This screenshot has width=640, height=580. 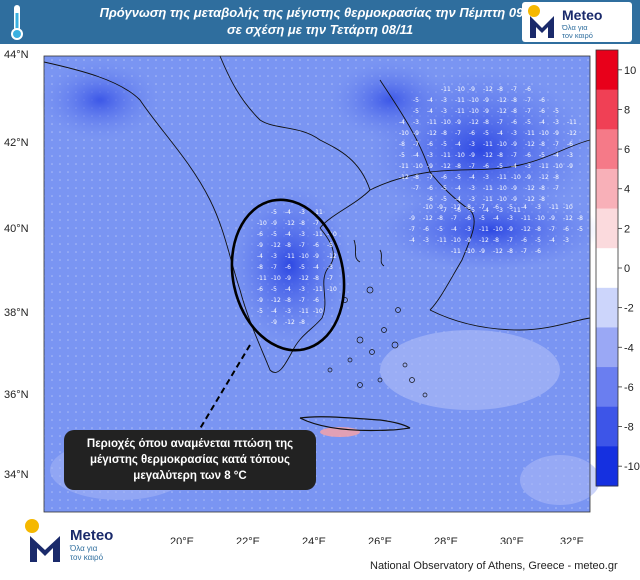 I want to click on lon-label-32: 32°E, so click(x=572, y=540).